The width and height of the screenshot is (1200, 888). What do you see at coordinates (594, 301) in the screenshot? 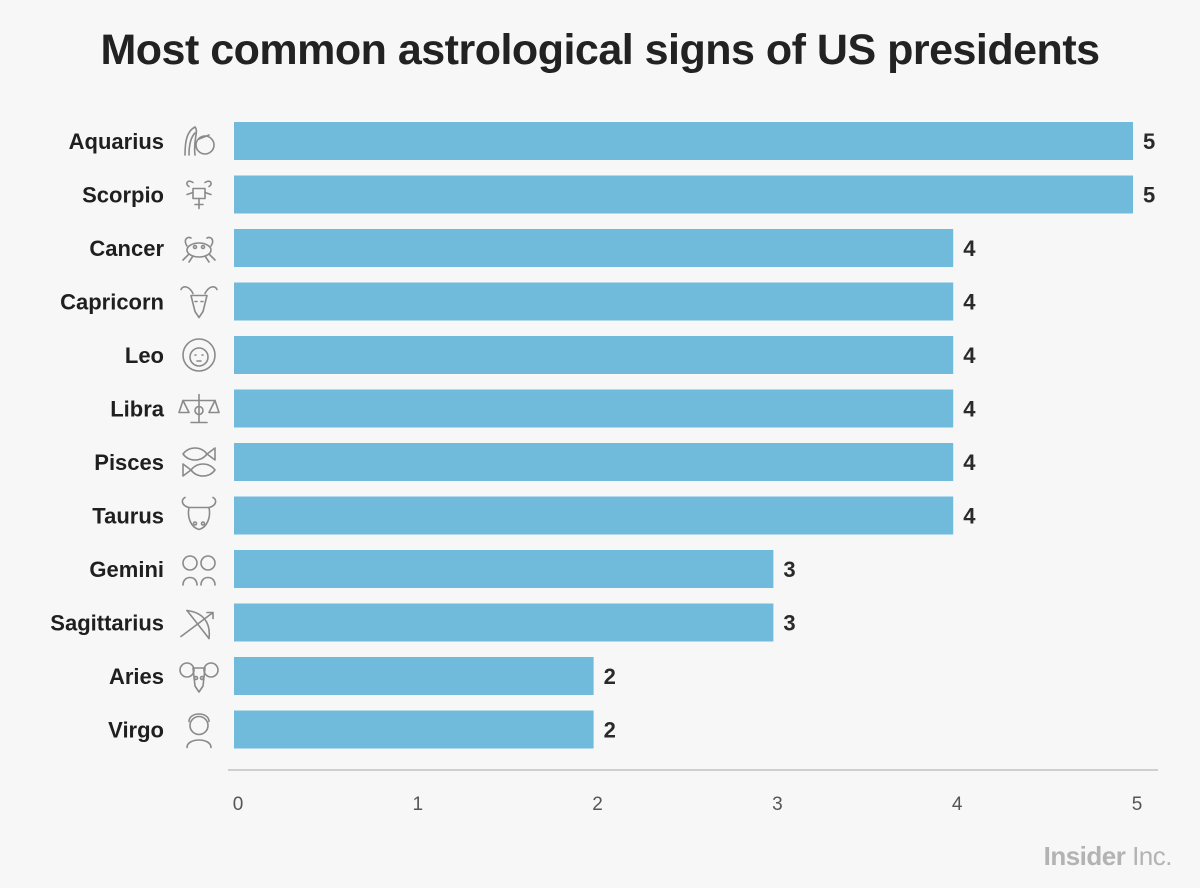
I see `bar-capricorn` at bounding box center [594, 301].